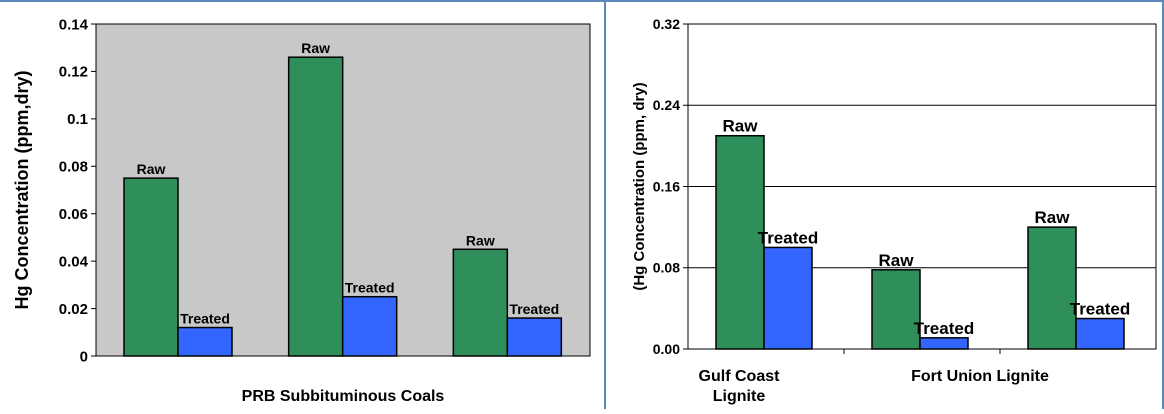  Describe the element at coordinates (666, 24) in the screenshot. I see `y-tick-label: 0.32` at that location.